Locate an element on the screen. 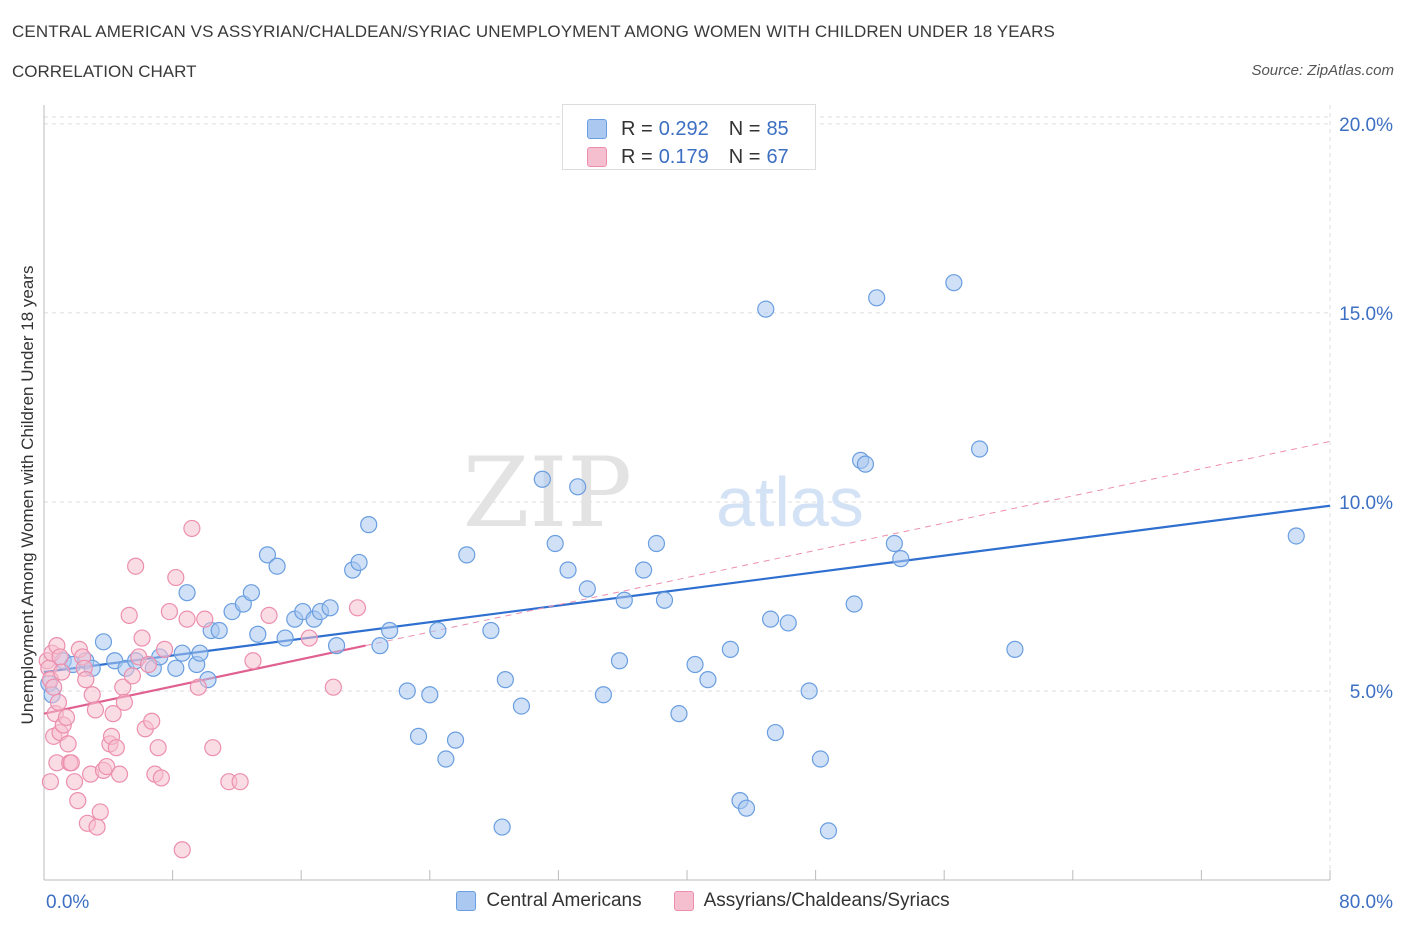 The image size is (1406, 930). y-tick-label: 15.0% is located at coordinates (1366, 314).